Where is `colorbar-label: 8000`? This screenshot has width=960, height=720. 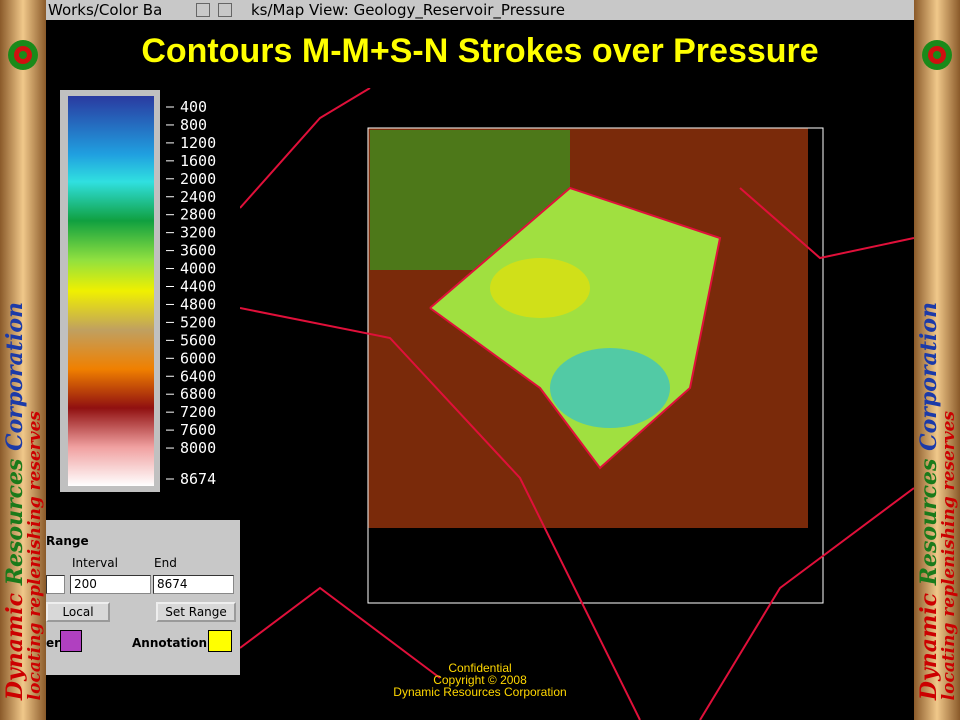
colorbar-label: 8000 is located at coordinates (198, 448).